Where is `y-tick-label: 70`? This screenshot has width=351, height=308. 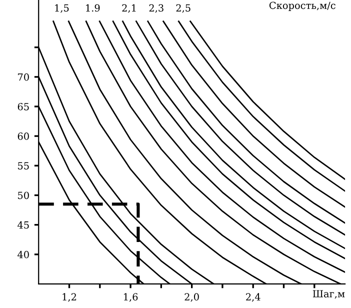 y-tick-label: 70 is located at coordinates (23, 77).